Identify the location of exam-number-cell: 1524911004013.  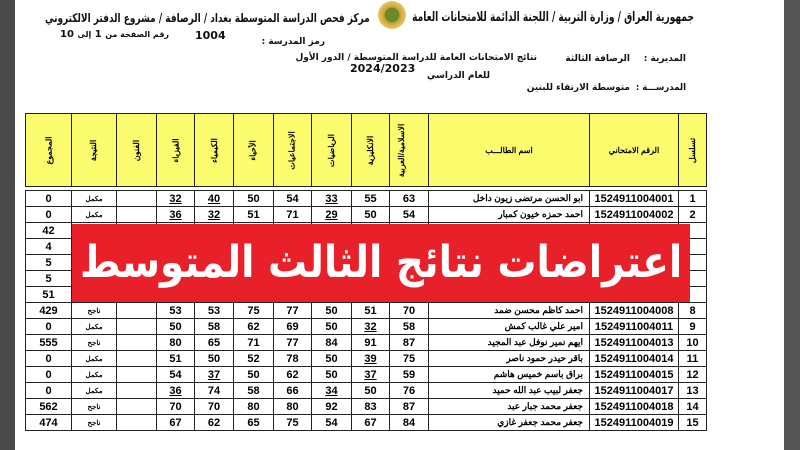
(634, 342).